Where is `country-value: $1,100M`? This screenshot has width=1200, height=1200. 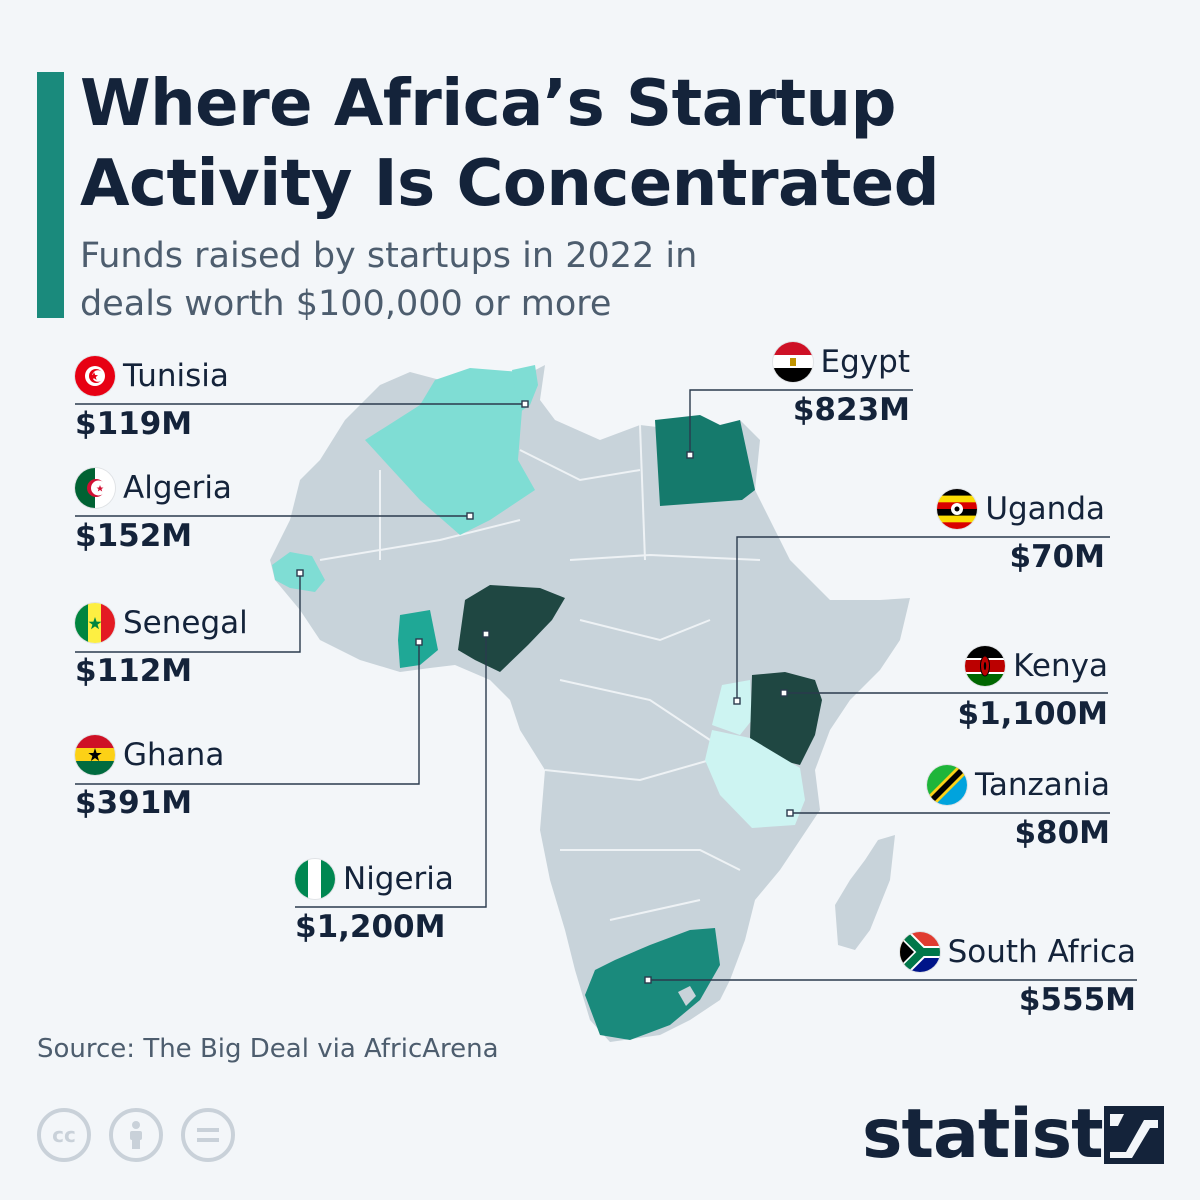
country-value: $1,100M is located at coordinates (1032, 714).